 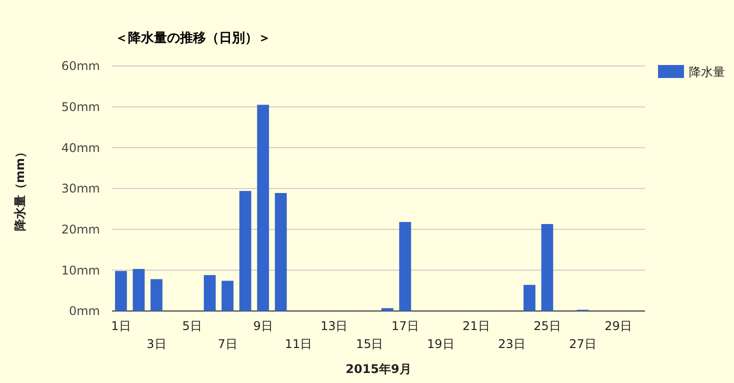 I want to click on x-axis-title: 2015年9月, so click(x=379, y=369).